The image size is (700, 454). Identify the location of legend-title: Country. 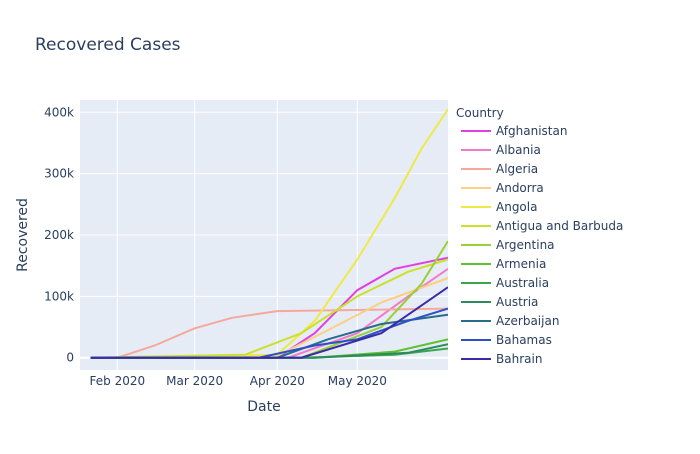
(480, 113).